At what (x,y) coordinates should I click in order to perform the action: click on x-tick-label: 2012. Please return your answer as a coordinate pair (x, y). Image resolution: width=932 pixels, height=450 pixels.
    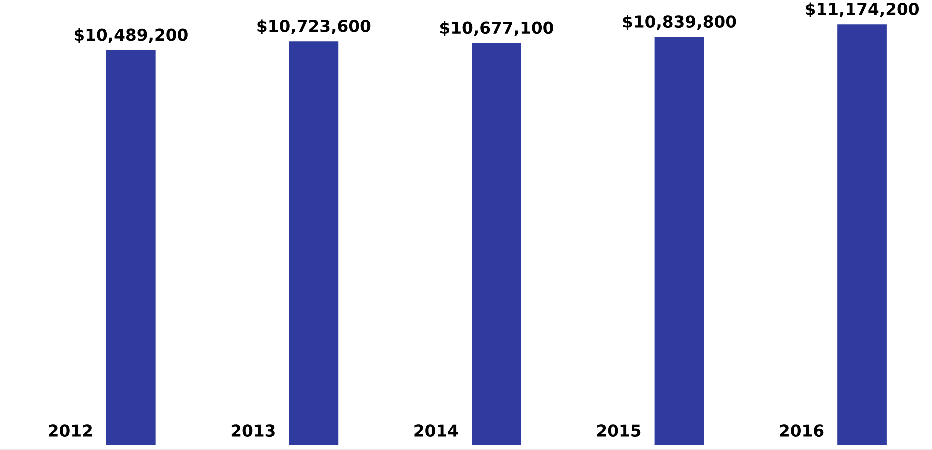
    Looking at the image, I should click on (70, 431).